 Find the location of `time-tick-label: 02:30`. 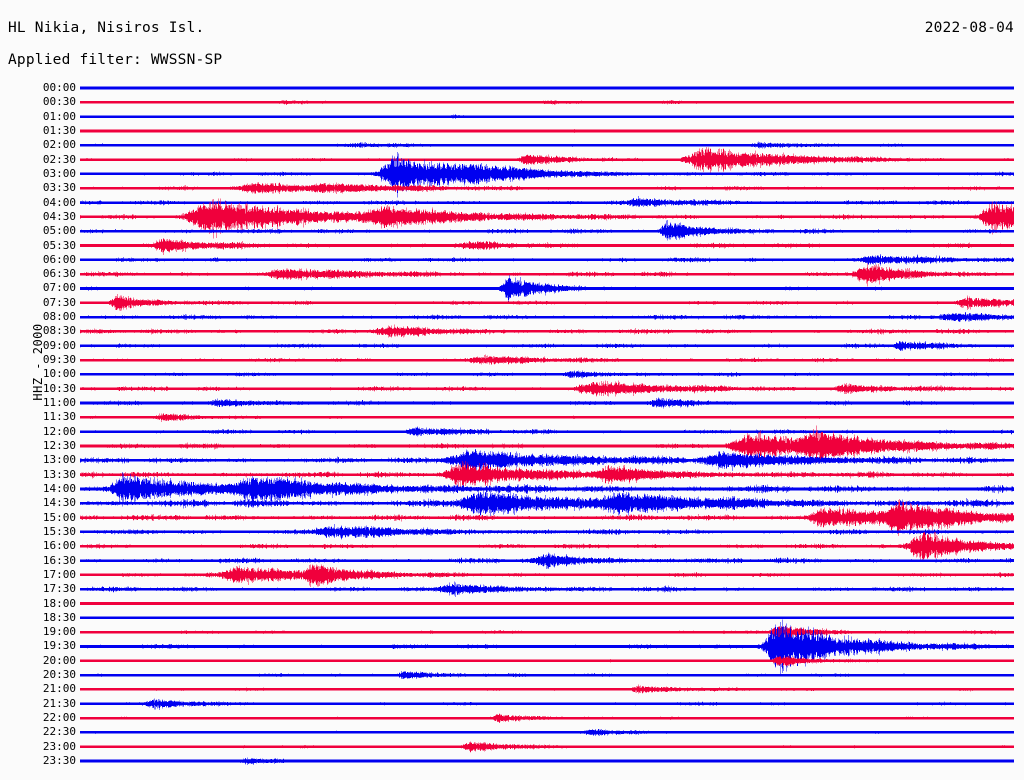

time-tick-label: 02:30 is located at coordinates (59, 159).